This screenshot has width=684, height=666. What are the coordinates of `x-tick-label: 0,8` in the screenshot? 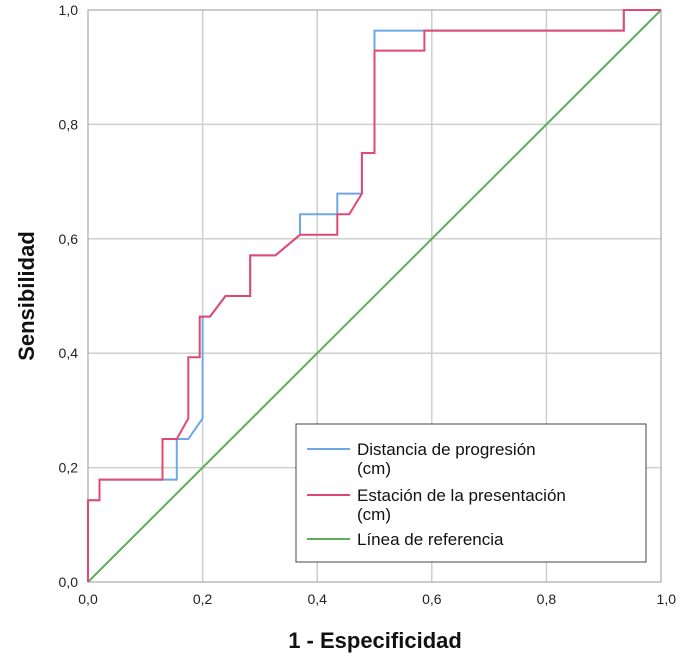 It's located at (547, 599).